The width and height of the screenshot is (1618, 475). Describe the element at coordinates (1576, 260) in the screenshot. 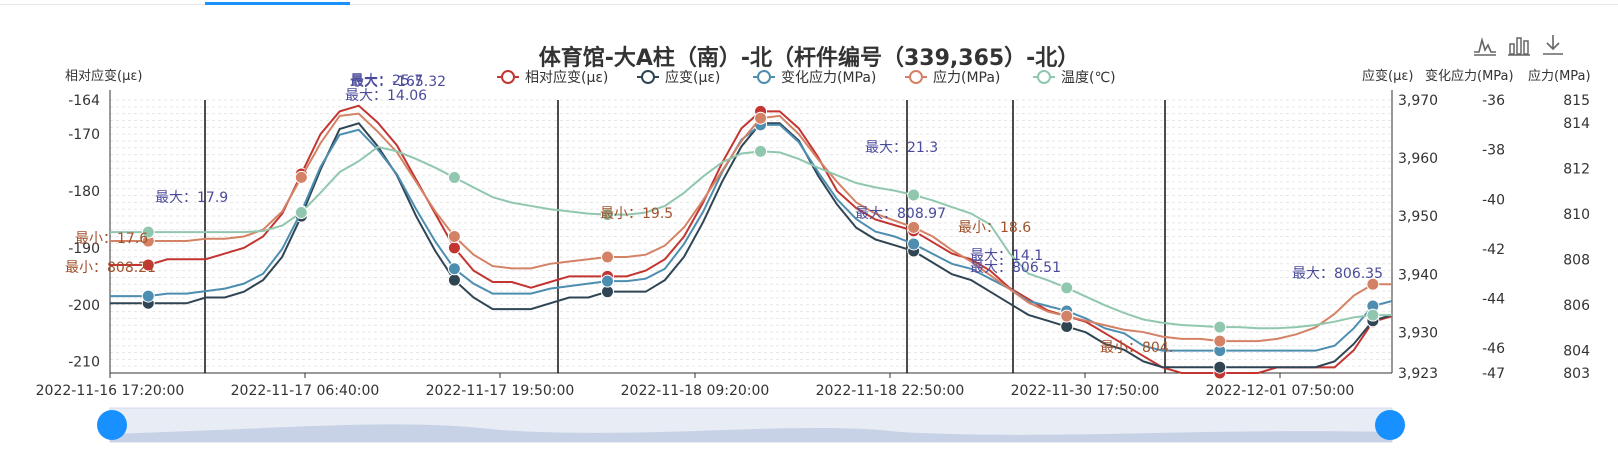

I see `right-stress-tick-label: 808` at that location.